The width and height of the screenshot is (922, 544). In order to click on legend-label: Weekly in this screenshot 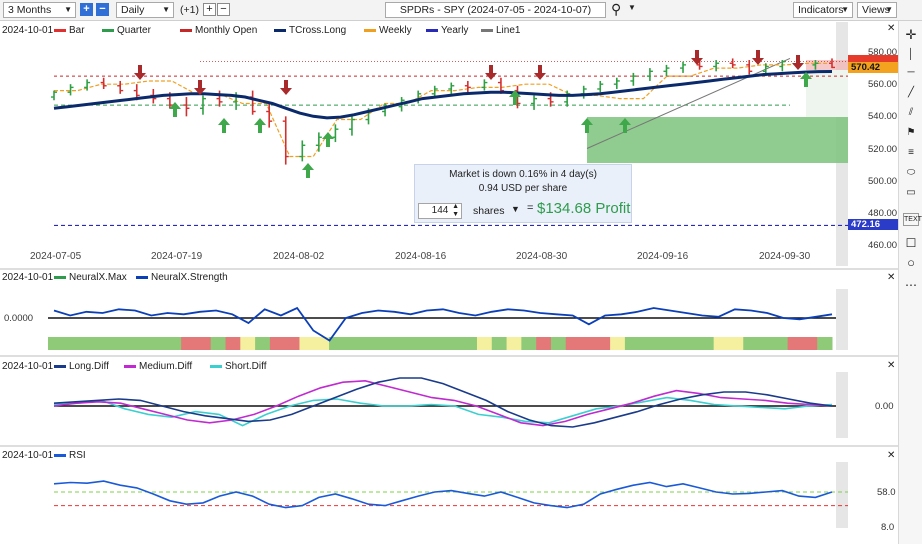, I will do `click(395, 30)`.